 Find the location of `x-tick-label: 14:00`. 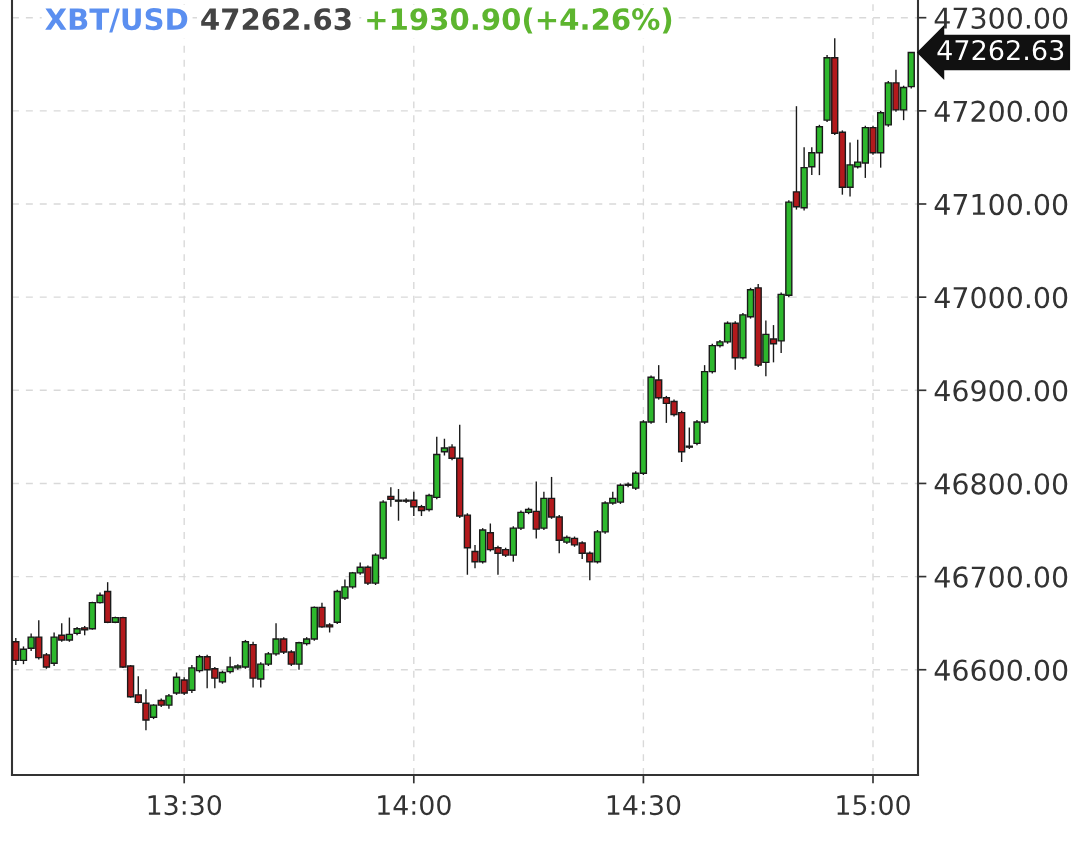

x-tick-label: 14:00 is located at coordinates (414, 805).